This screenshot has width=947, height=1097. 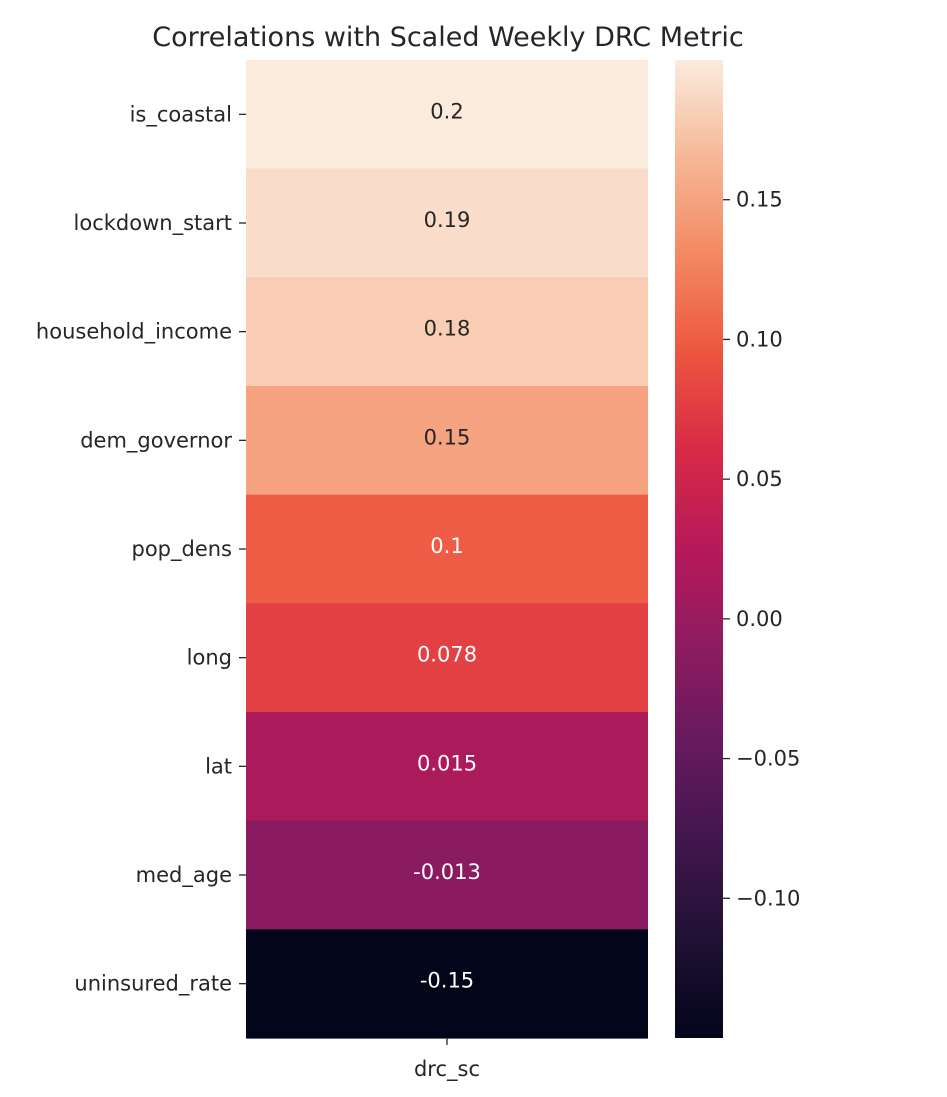 What do you see at coordinates (447, 872) in the screenshot?
I see `cell-value-label: -0.013` at bounding box center [447, 872].